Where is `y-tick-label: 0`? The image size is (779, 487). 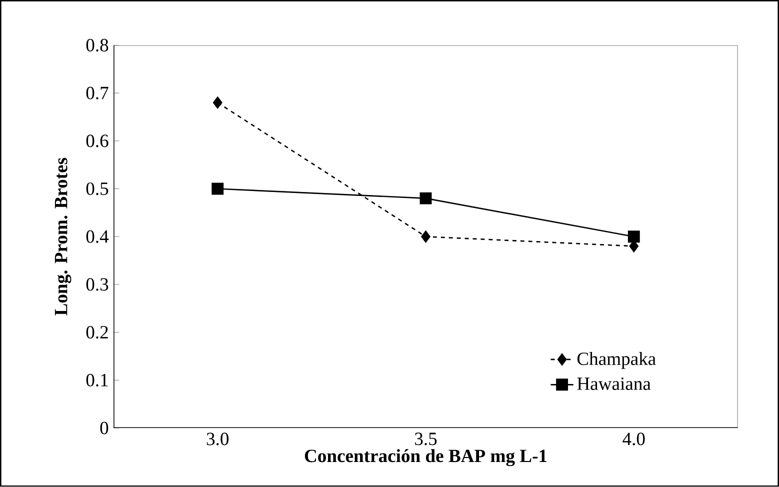
y-tick-label: 0 is located at coordinates (104, 428).